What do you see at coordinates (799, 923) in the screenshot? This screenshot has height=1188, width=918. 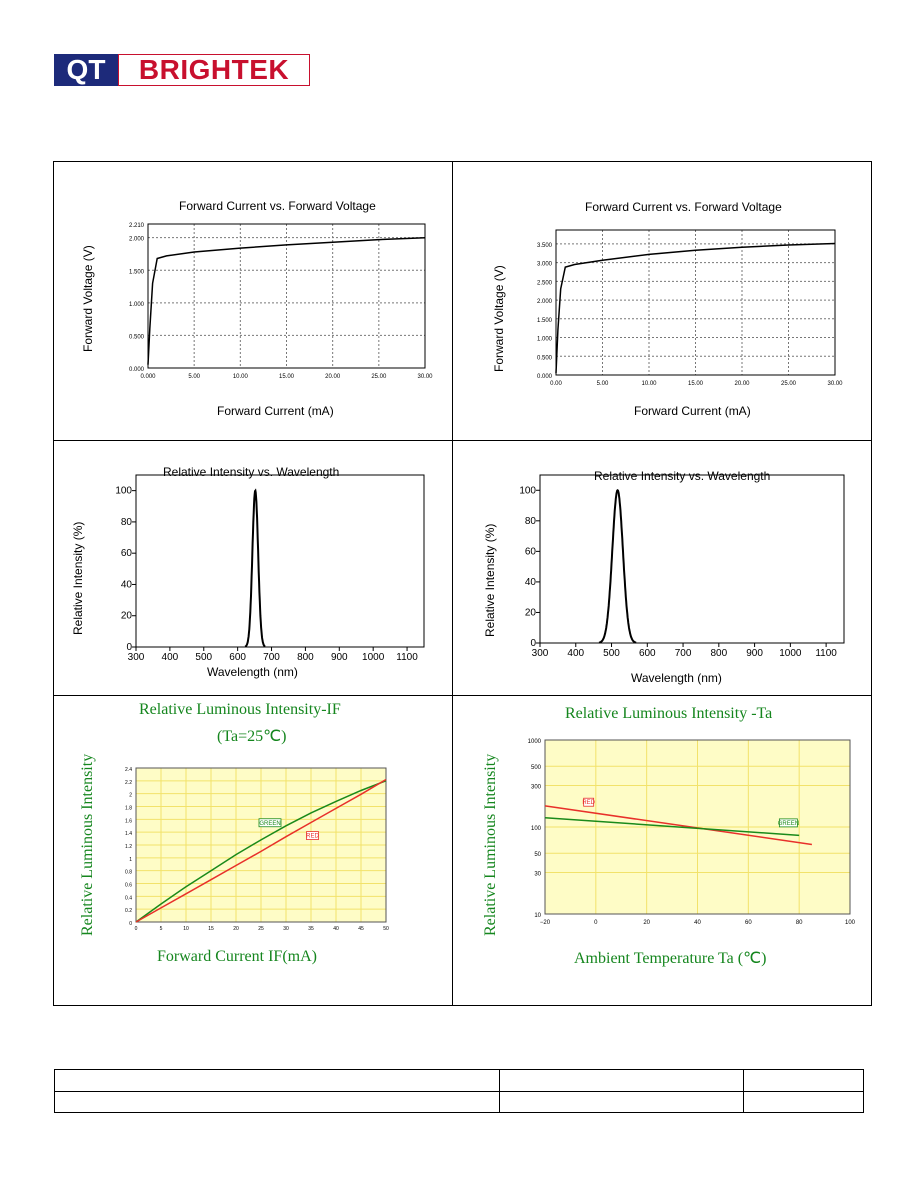 I see `x-tick-label: 80` at bounding box center [799, 923].